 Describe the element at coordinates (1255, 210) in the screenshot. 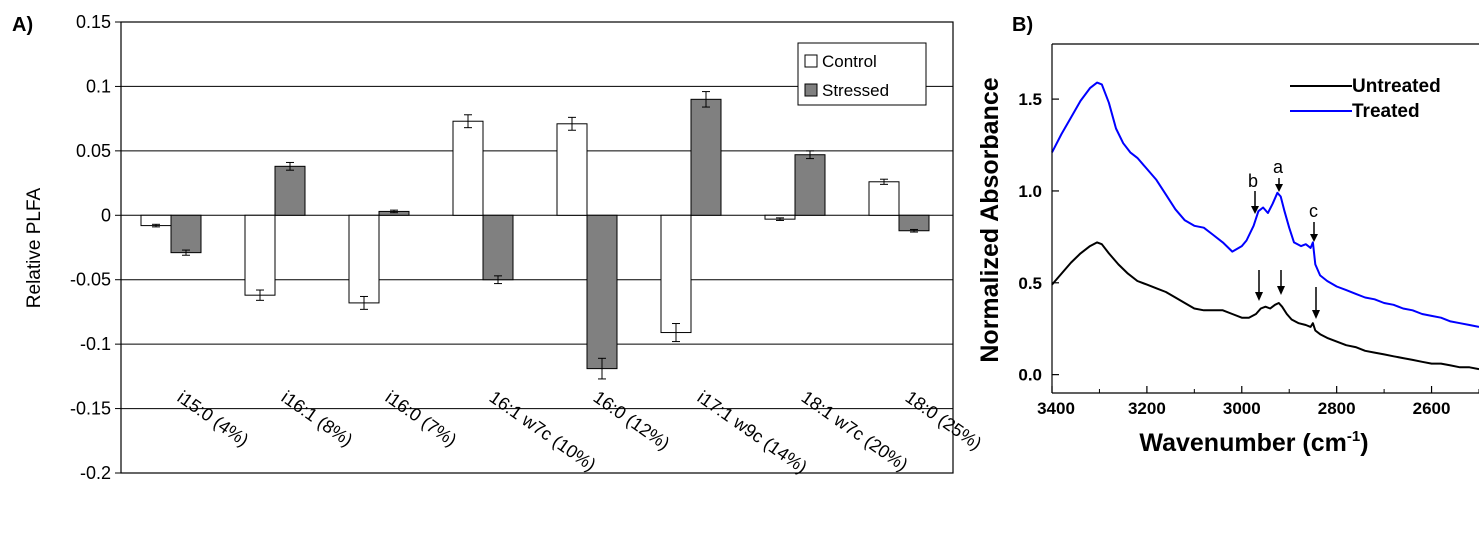

I see `arrow-b-head` at that location.